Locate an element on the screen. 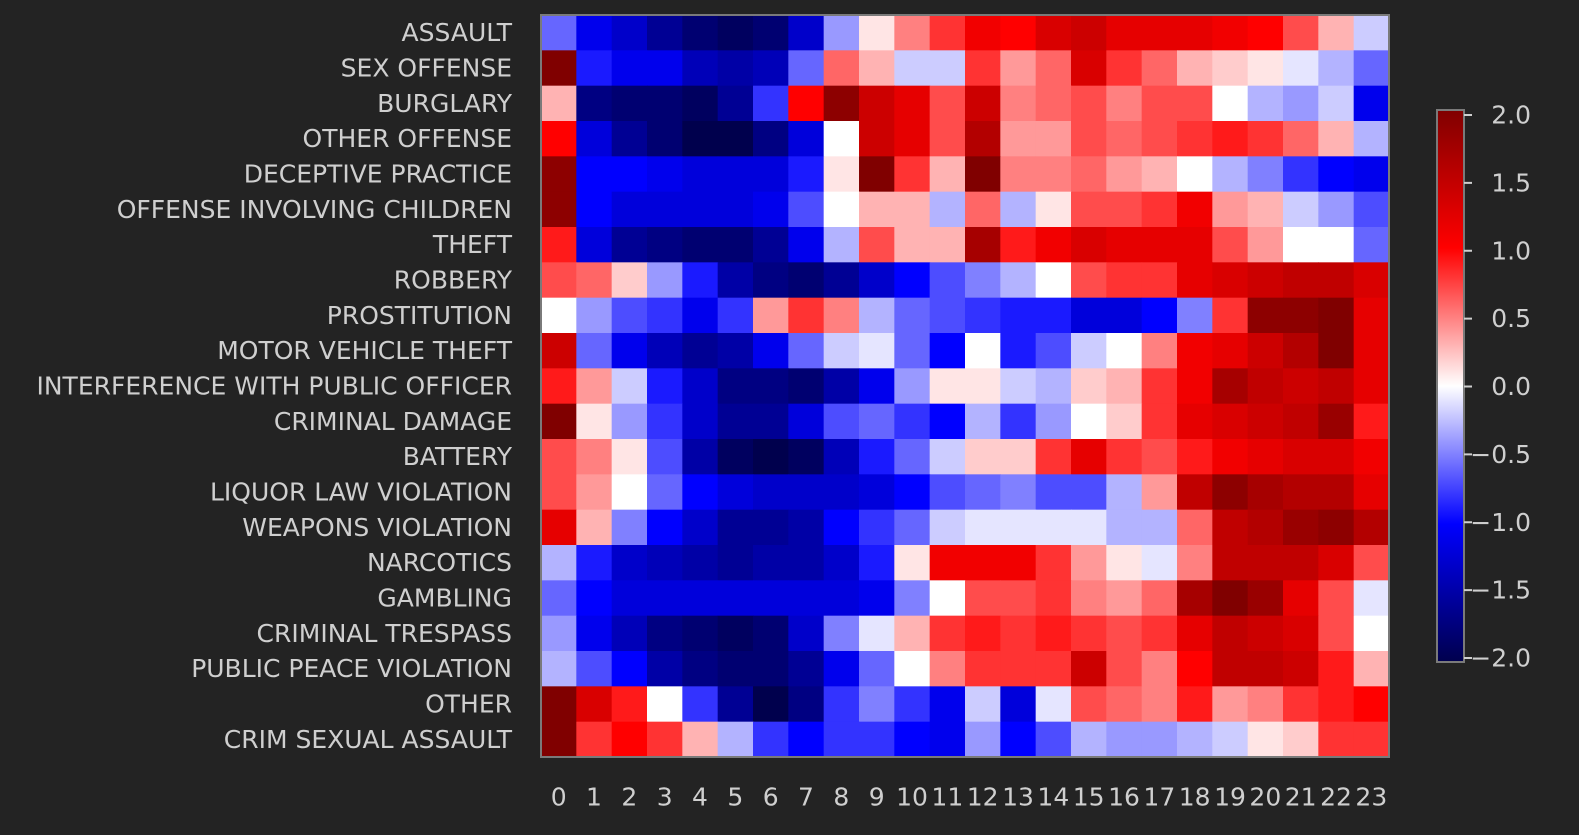  x-tick-label: 0 is located at coordinates (559, 797).